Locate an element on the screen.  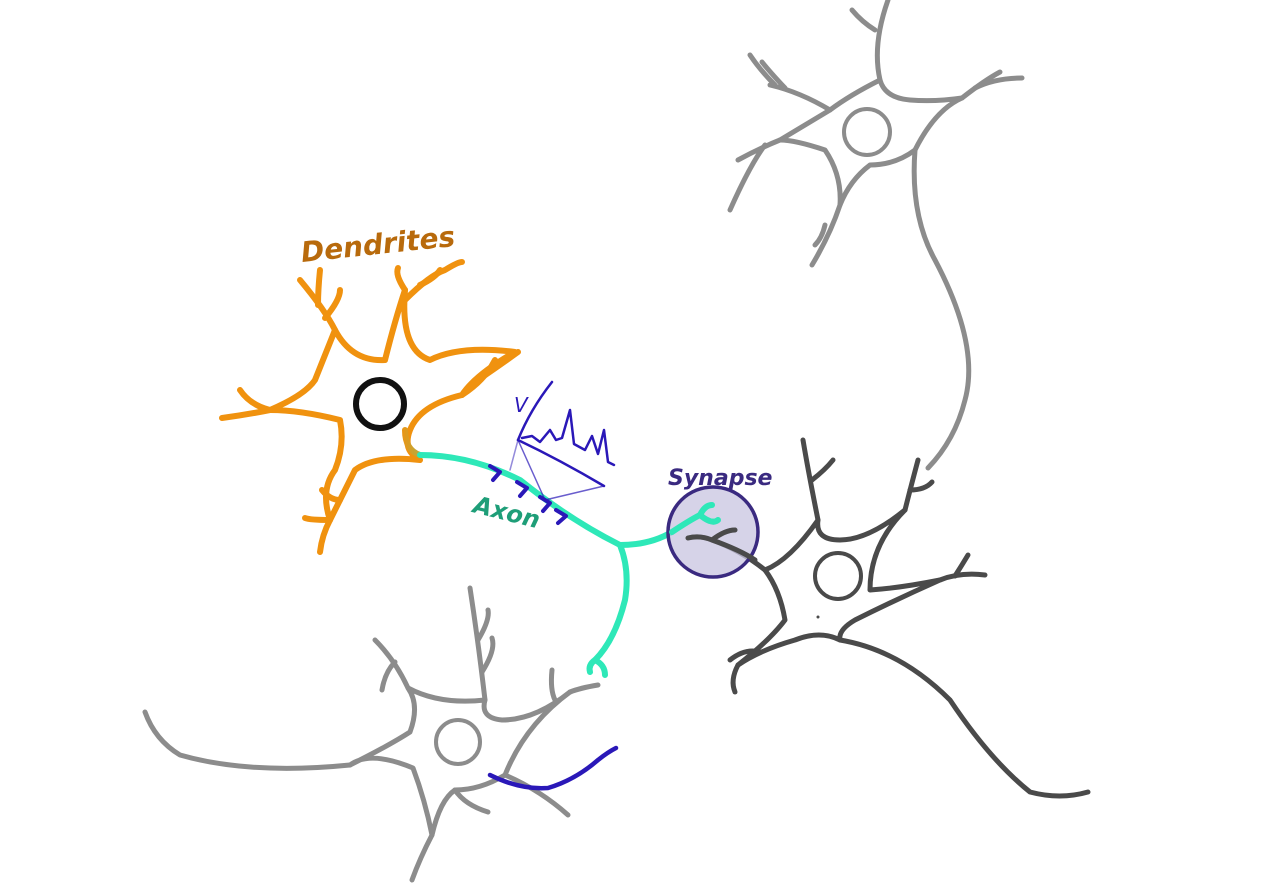
synapse-highlight is located at coordinates (713, 532).